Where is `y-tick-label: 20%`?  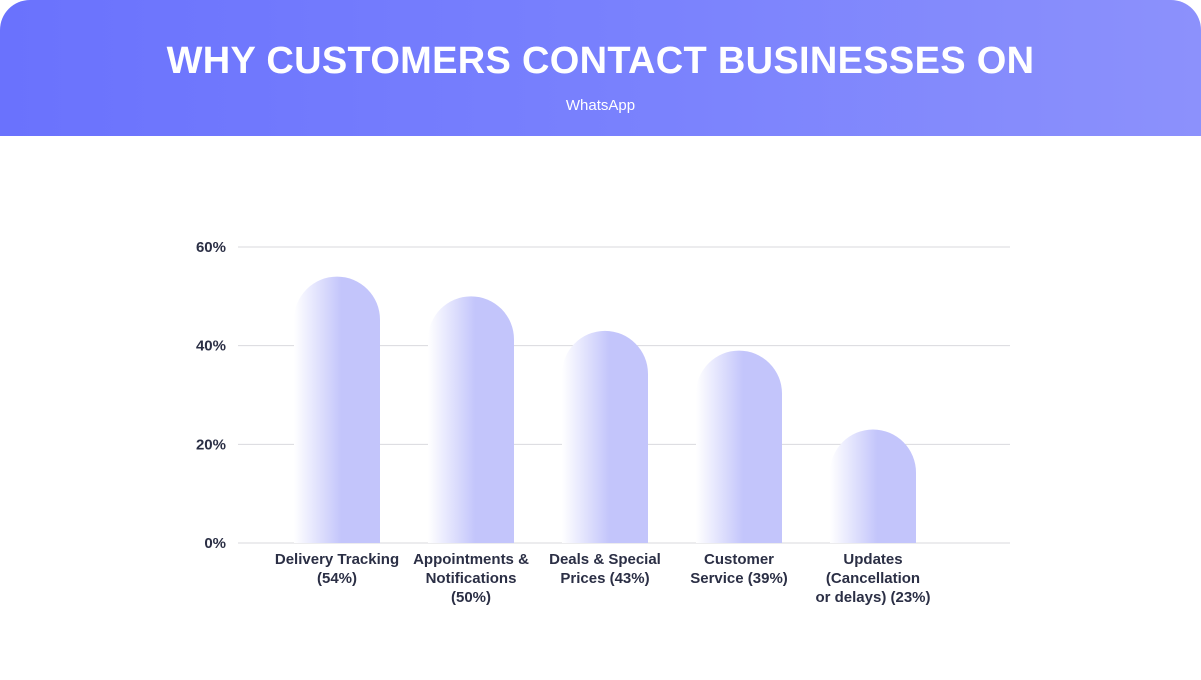
y-tick-label: 20% is located at coordinates (211, 444).